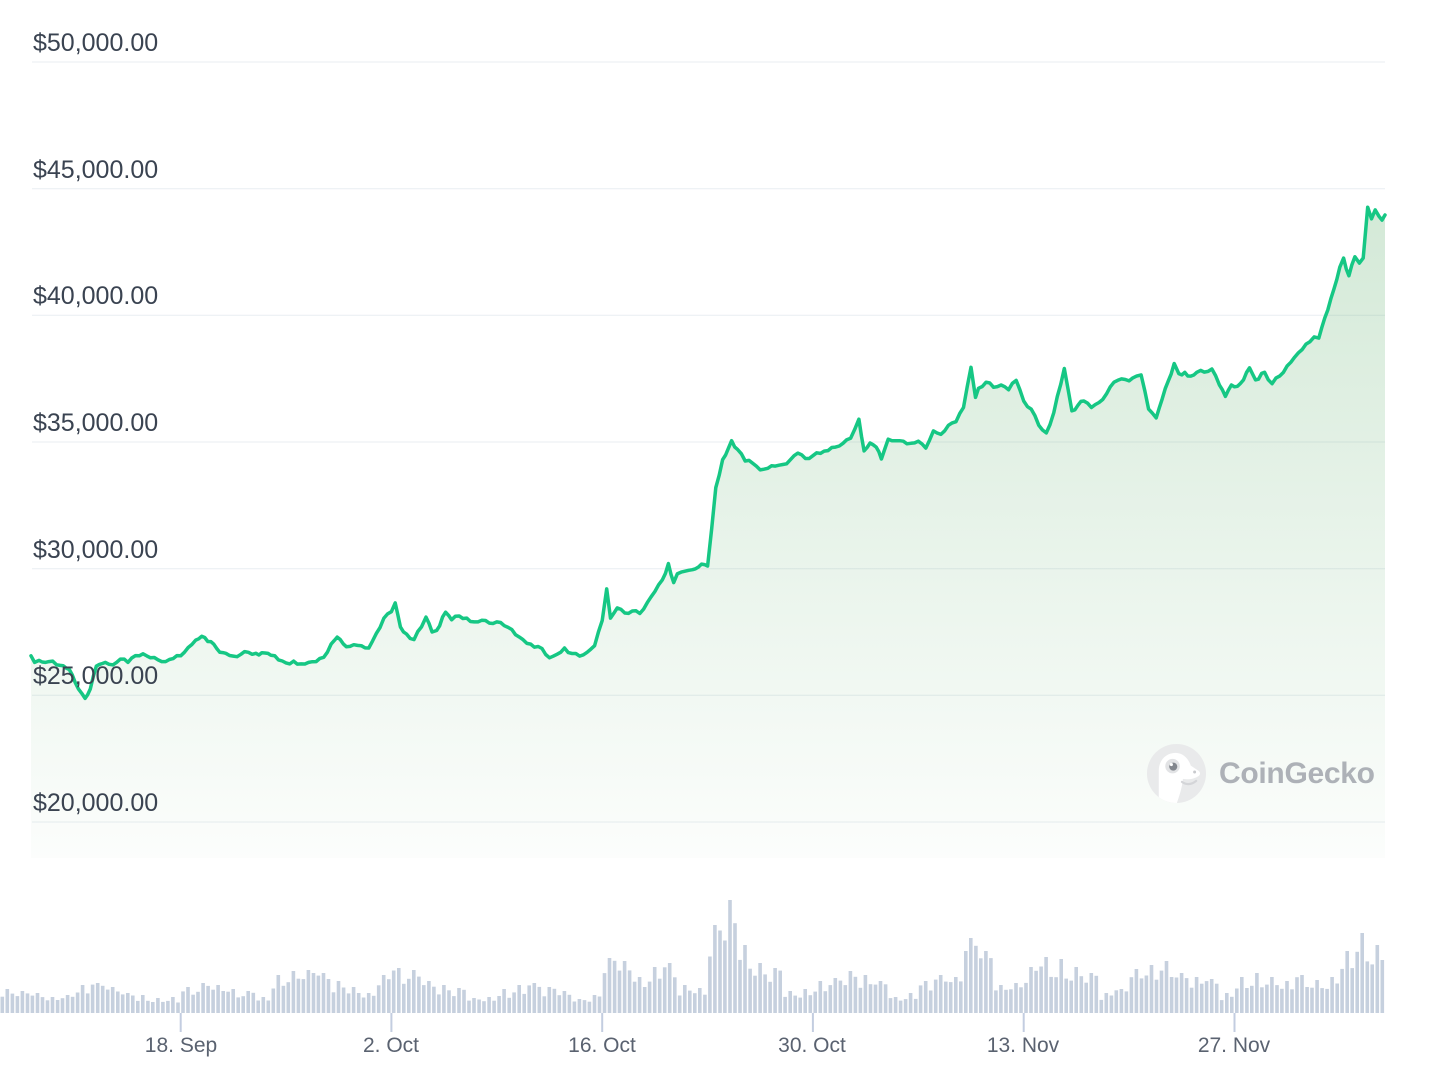 The height and width of the screenshot is (1086, 1436). I want to click on y-axis-label: $40,000.00, so click(96, 296).